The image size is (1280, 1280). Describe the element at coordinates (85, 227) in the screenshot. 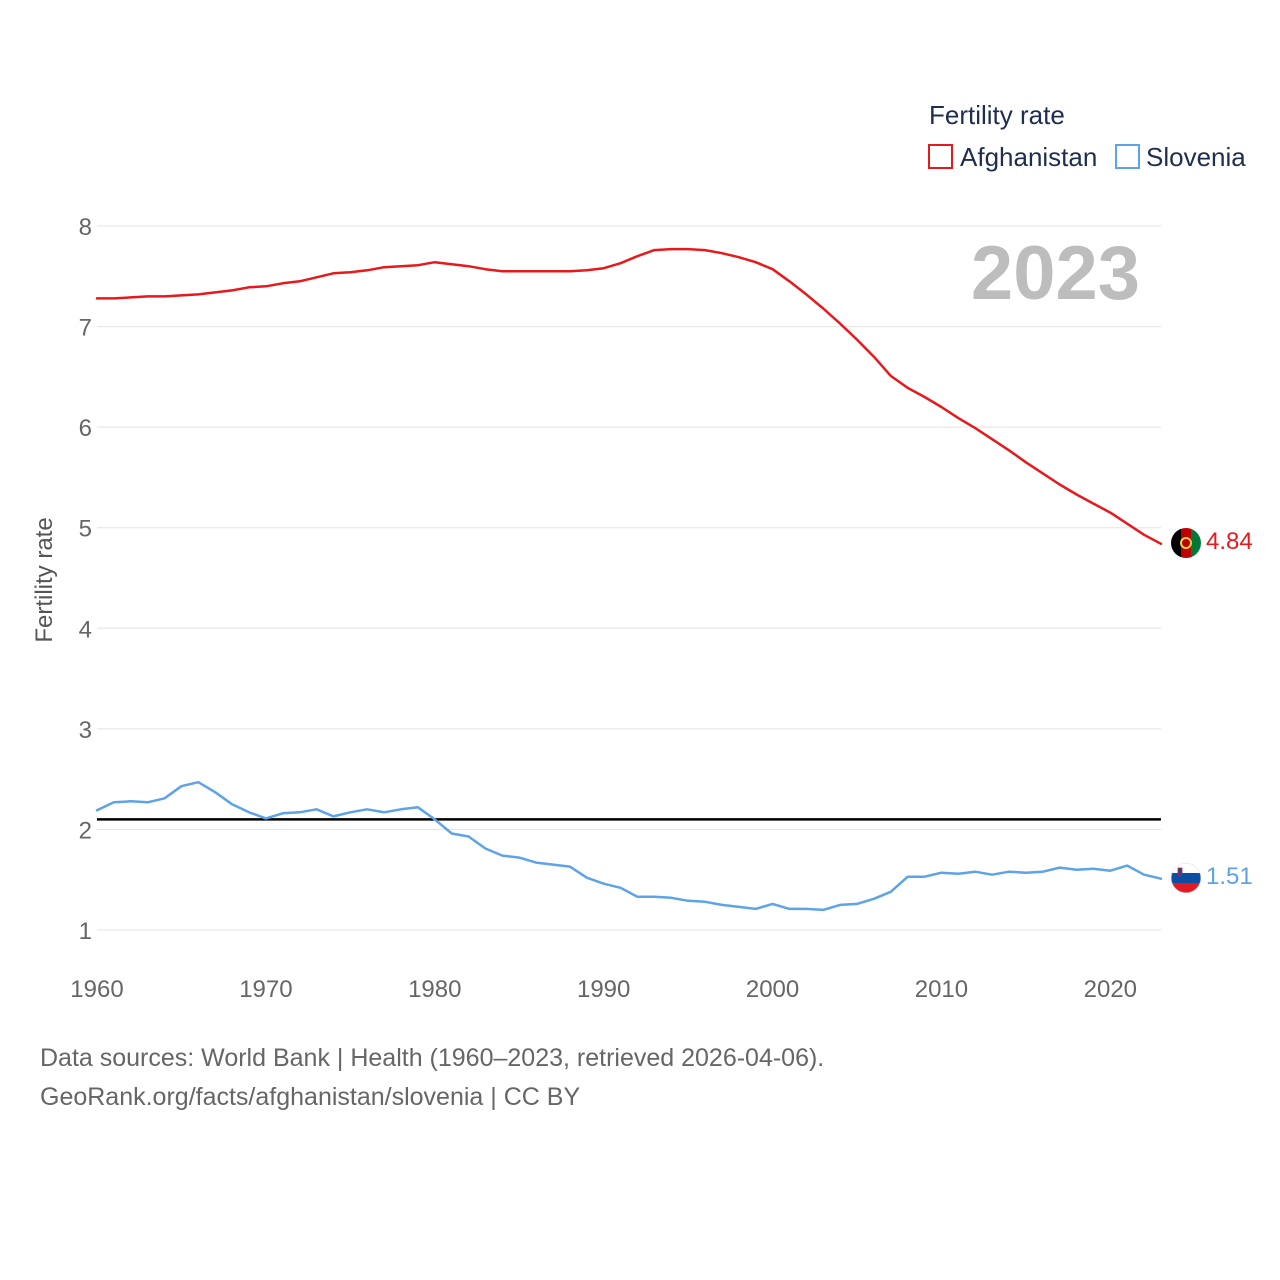

I see `y-tick-label: 8` at that location.